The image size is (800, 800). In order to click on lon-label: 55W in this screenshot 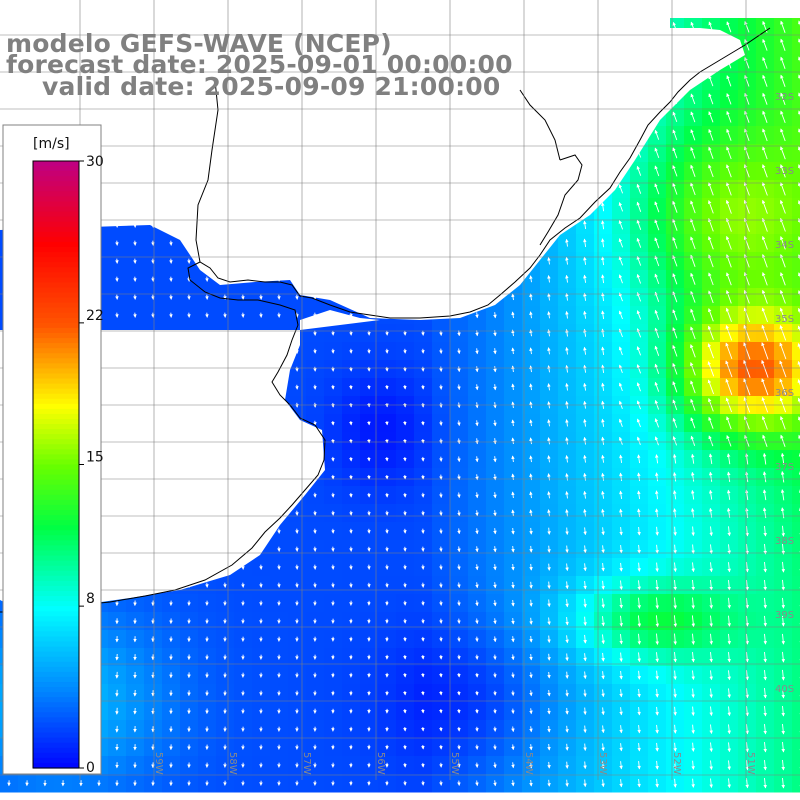, I will do `click(454, 763)`.